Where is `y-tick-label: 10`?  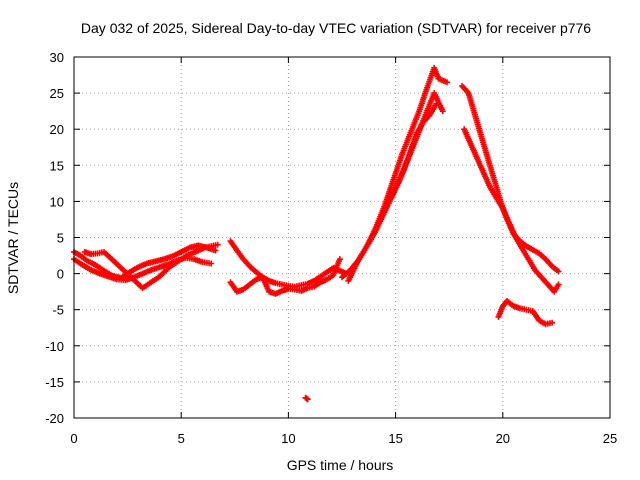
y-tick-label: 10 is located at coordinates (57, 201).